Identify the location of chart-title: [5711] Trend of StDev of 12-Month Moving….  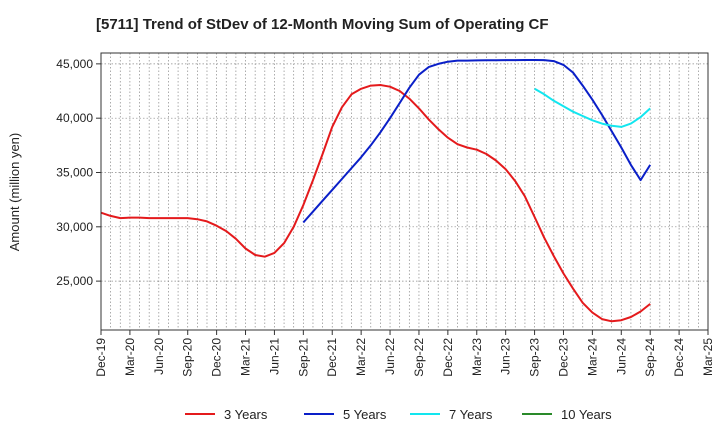
(322, 24).